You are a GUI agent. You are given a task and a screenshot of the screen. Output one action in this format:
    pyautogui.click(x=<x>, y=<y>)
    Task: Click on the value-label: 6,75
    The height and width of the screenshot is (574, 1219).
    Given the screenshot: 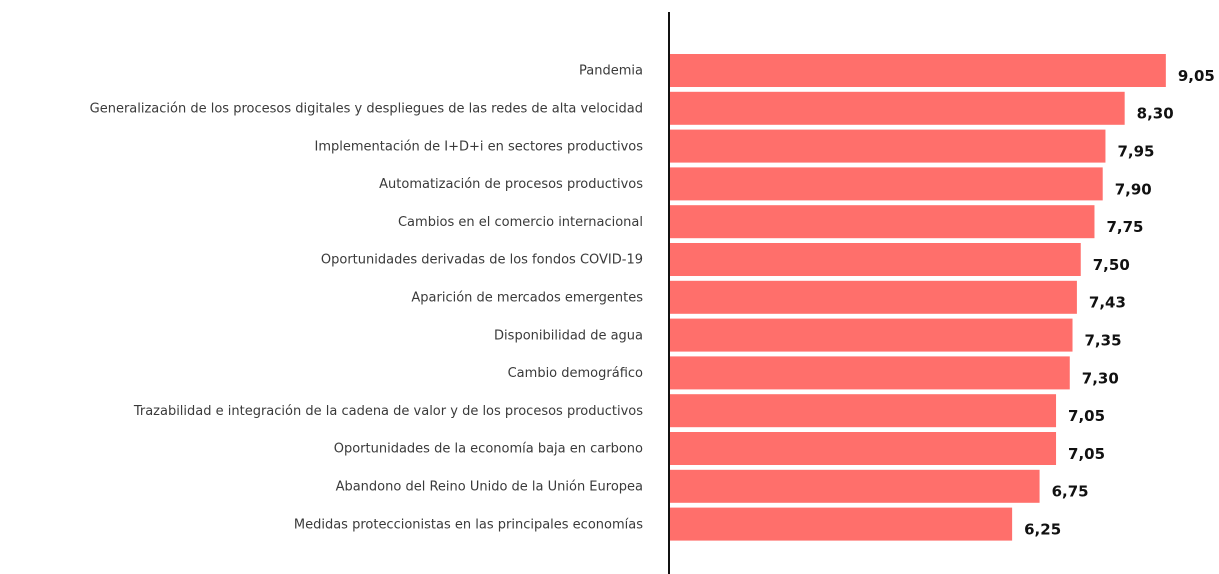 What is the action you would take?
    pyautogui.click(x=1070, y=492)
    